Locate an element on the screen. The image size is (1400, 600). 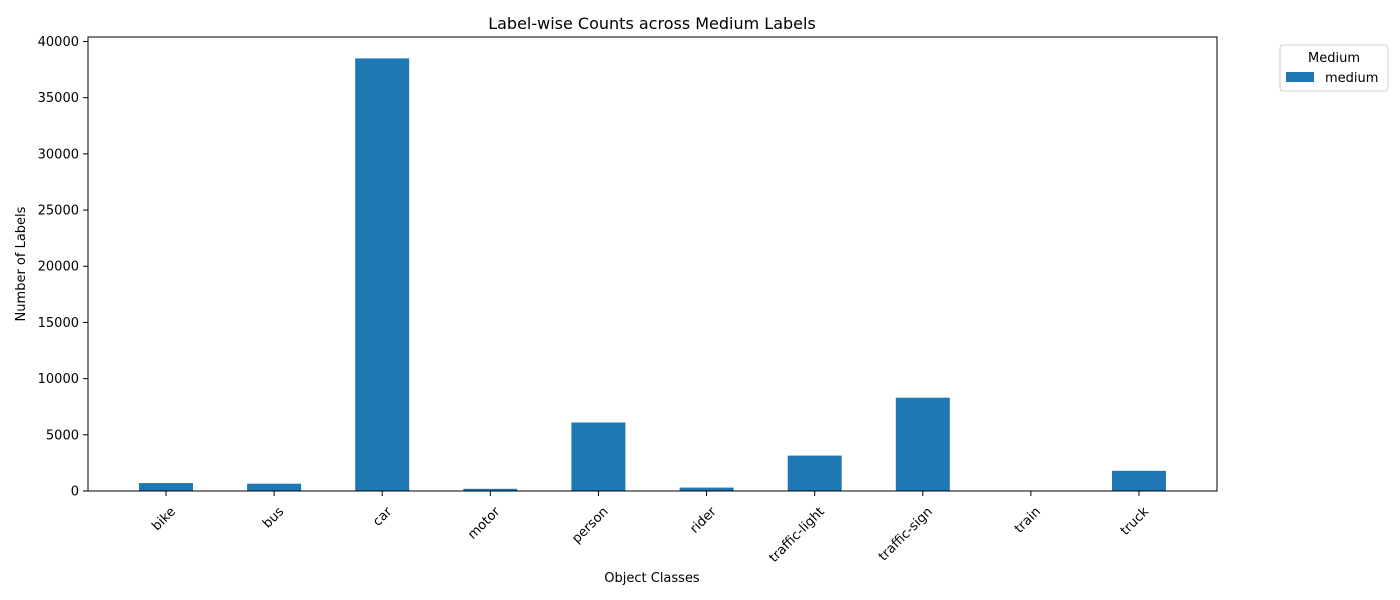
bar-motor is located at coordinates (490, 489).